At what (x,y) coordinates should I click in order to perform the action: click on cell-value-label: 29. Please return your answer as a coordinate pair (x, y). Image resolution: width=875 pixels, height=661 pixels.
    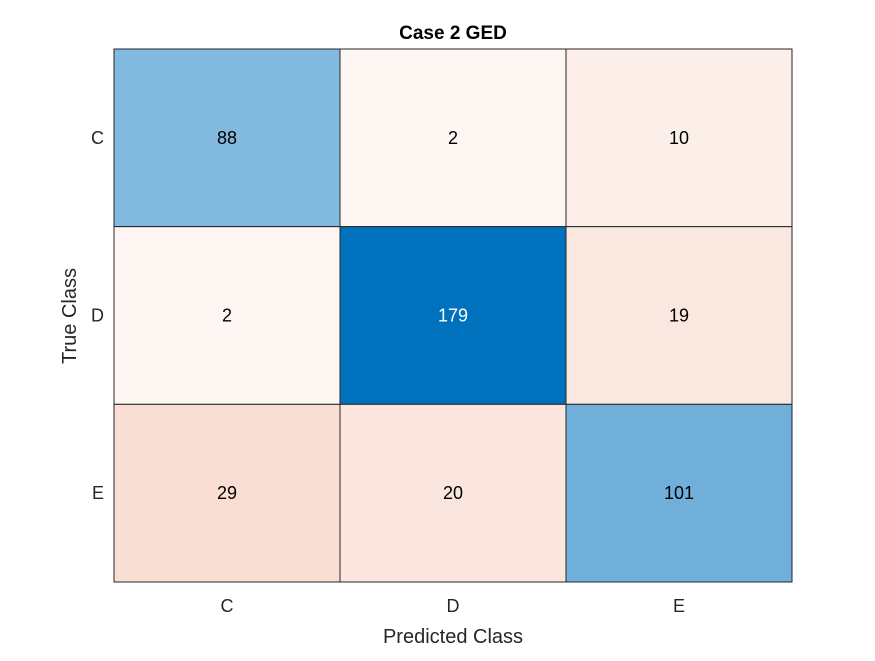
    Looking at the image, I should click on (227, 493).